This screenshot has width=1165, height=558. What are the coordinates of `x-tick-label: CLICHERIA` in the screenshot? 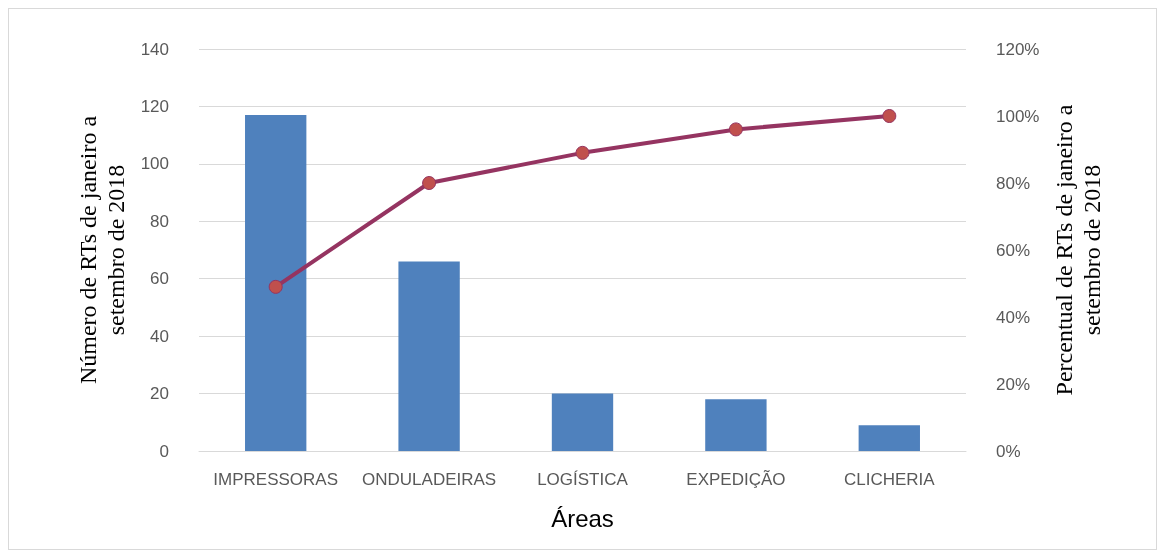 It's located at (889, 479).